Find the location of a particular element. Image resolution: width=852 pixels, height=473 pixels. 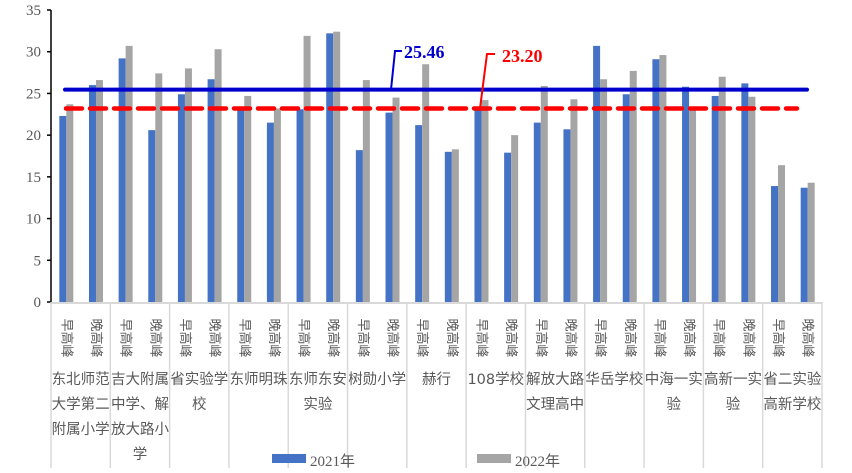

callout-leader-red is located at coordinates (487, 81).